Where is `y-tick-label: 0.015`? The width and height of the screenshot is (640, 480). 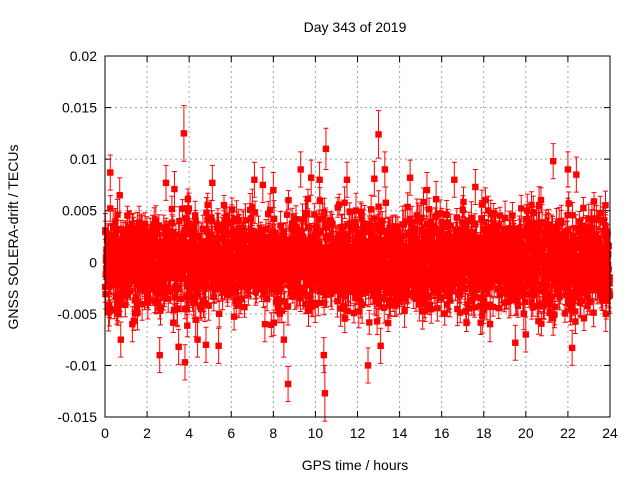
y-tick-label: 0.015 is located at coordinates (79, 108).